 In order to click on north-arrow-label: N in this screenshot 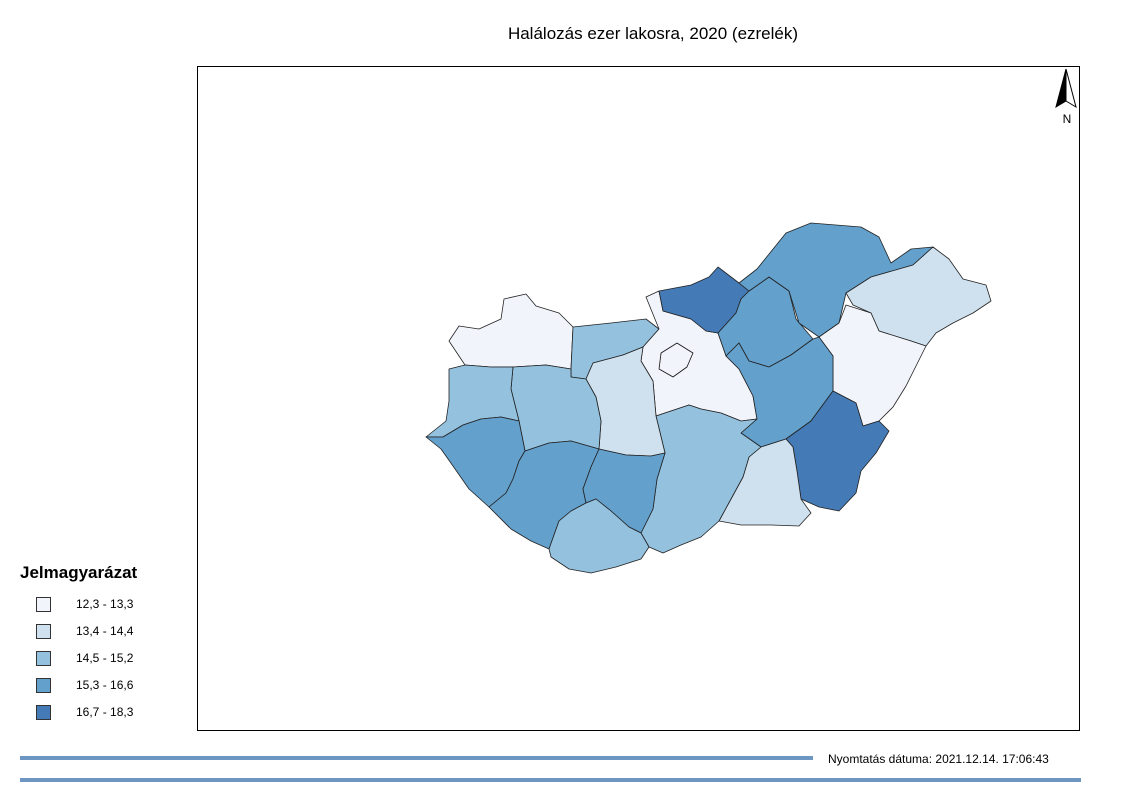, I will do `click(1067, 119)`.